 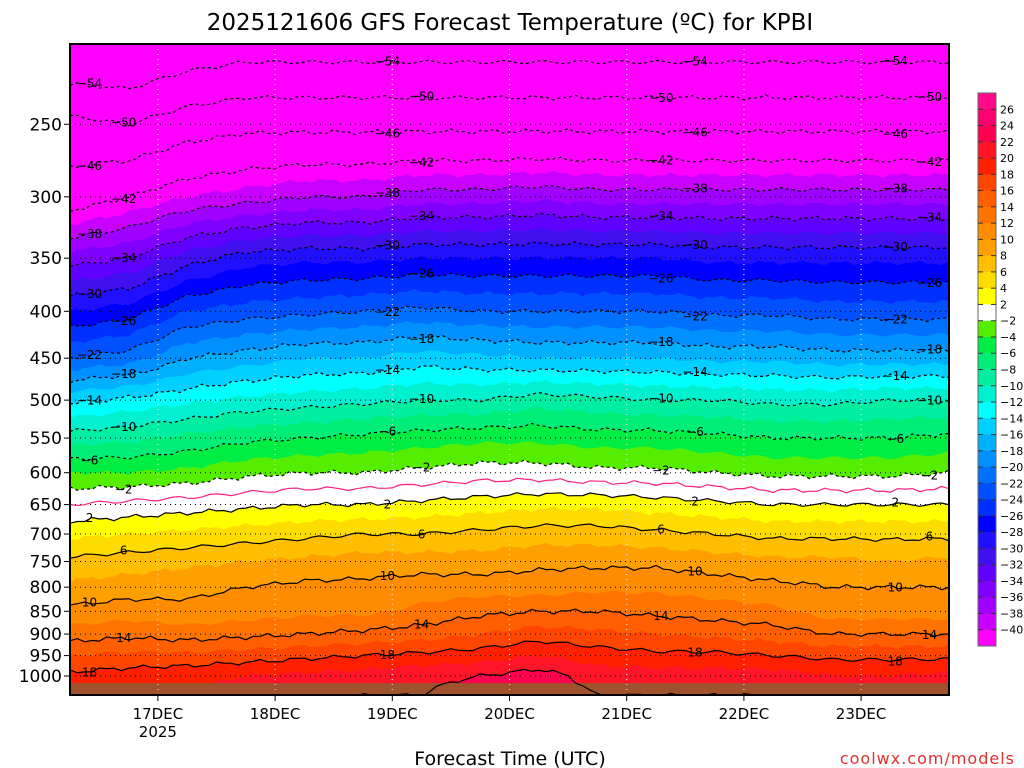 I want to click on x-tick-year-label: 2025, so click(x=158, y=732).